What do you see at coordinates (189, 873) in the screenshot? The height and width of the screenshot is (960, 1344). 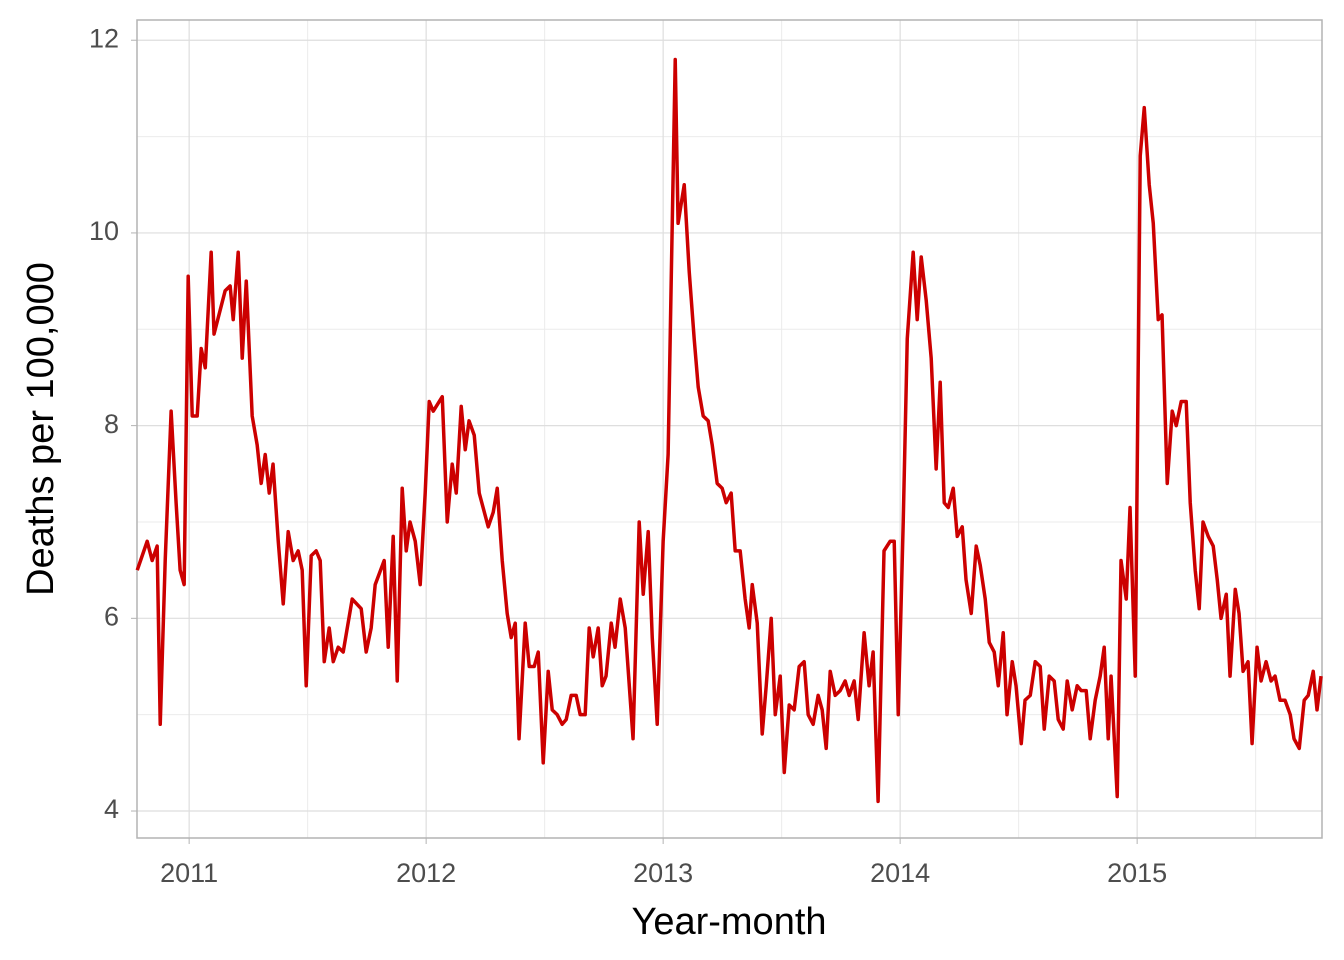 I see `x-tick-label: 2011` at bounding box center [189, 873].